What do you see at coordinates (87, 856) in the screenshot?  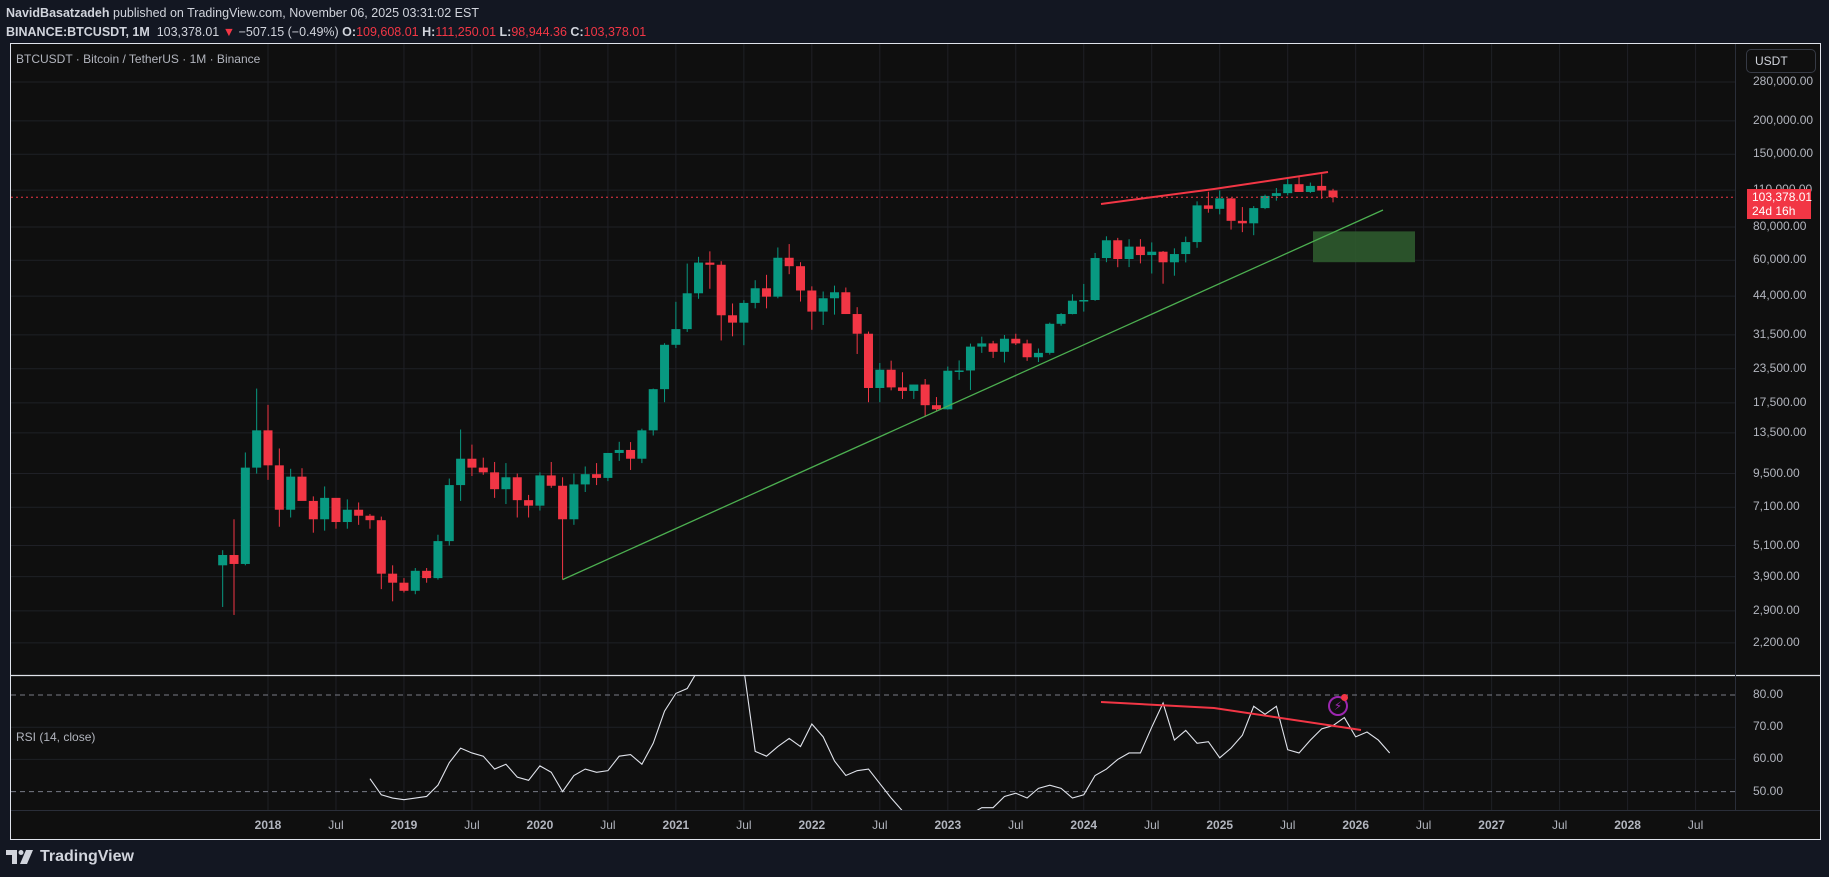 I see `brand-name: TradingView` at bounding box center [87, 856].